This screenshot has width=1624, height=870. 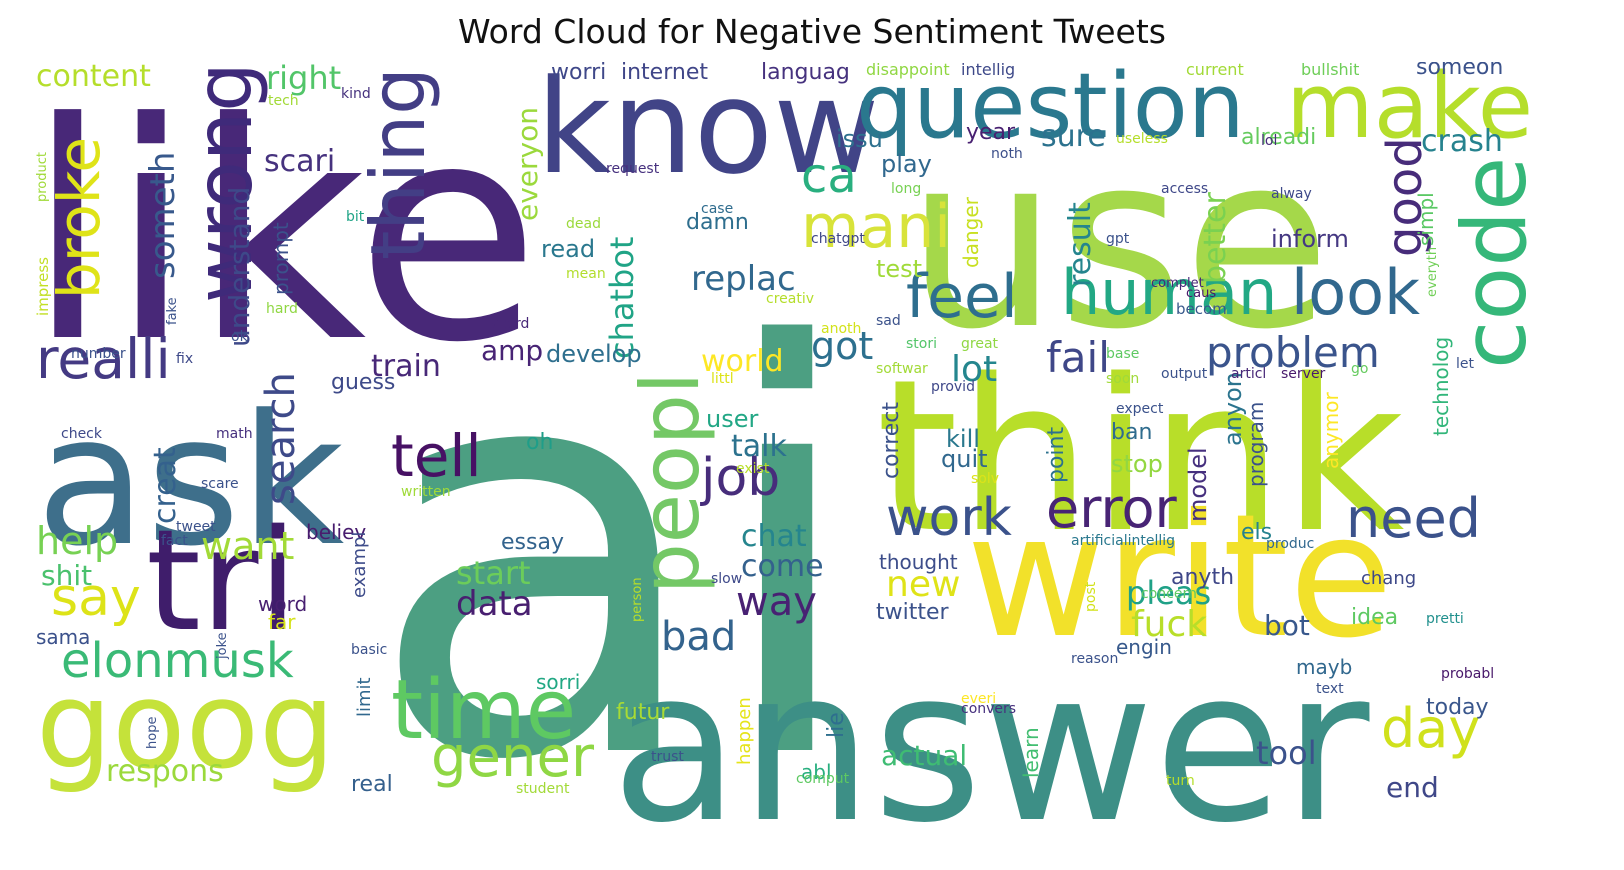 What do you see at coordinates (1078, 357) in the screenshot?
I see `word-fail: fail` at bounding box center [1078, 357].